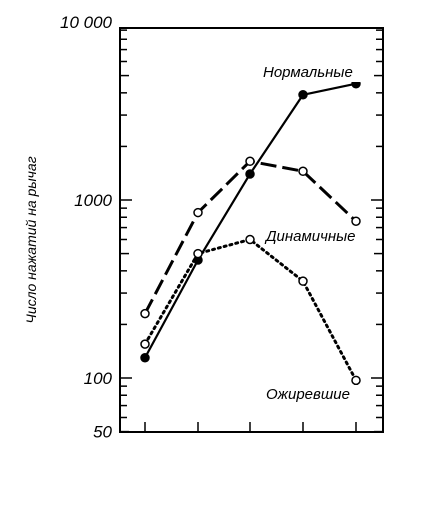 The width and height of the screenshot is (421, 509). What do you see at coordinates (31, 239) in the screenshot?
I see `y-axis-title: Число нажатий на рычаг` at bounding box center [31, 239].